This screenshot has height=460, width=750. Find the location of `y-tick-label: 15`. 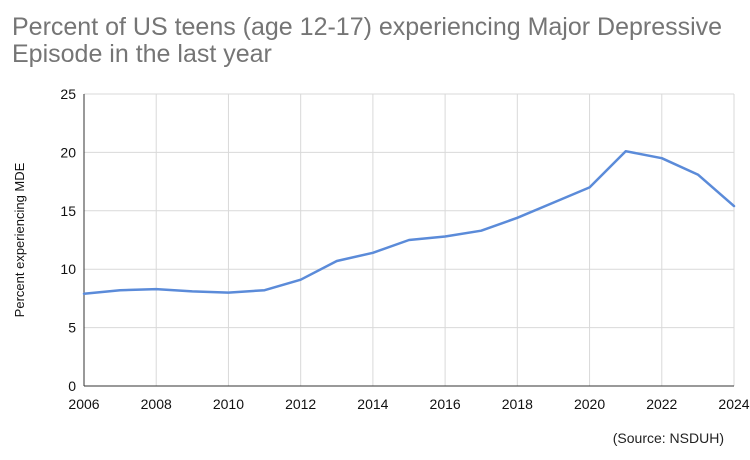

y-tick-label: 15 is located at coordinates (68, 211).